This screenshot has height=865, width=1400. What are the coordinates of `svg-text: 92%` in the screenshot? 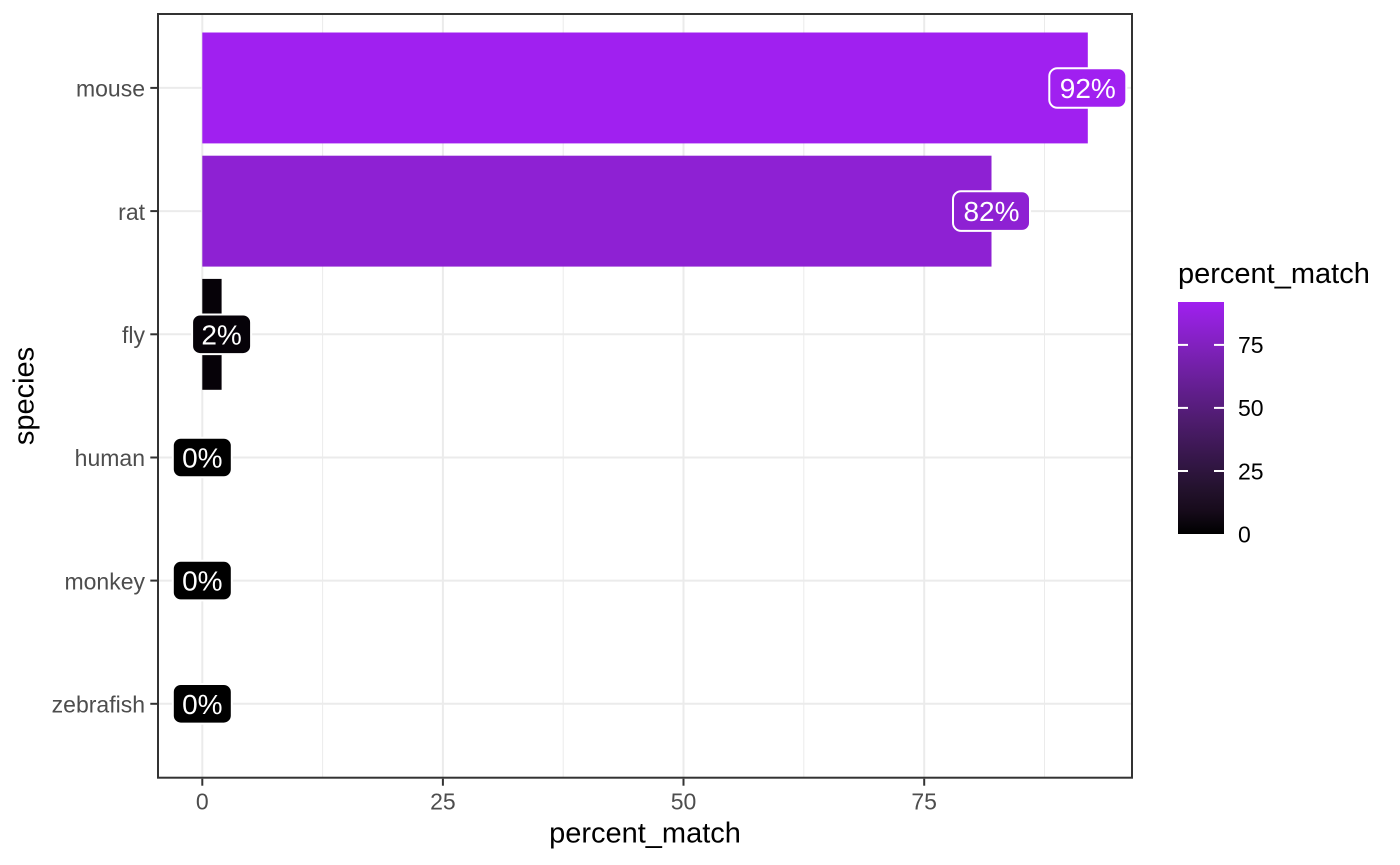 It's located at (1088, 88).